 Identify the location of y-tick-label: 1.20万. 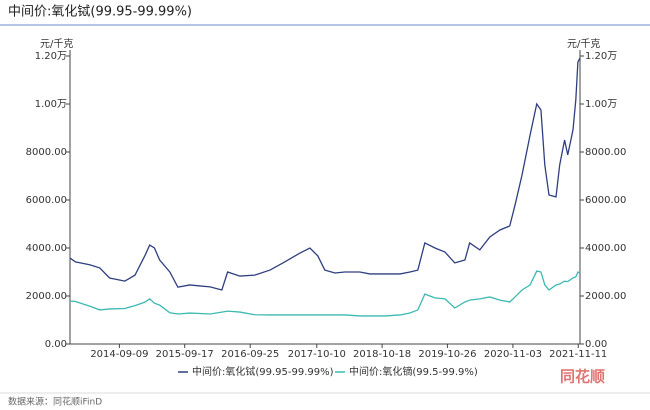
(51, 56).